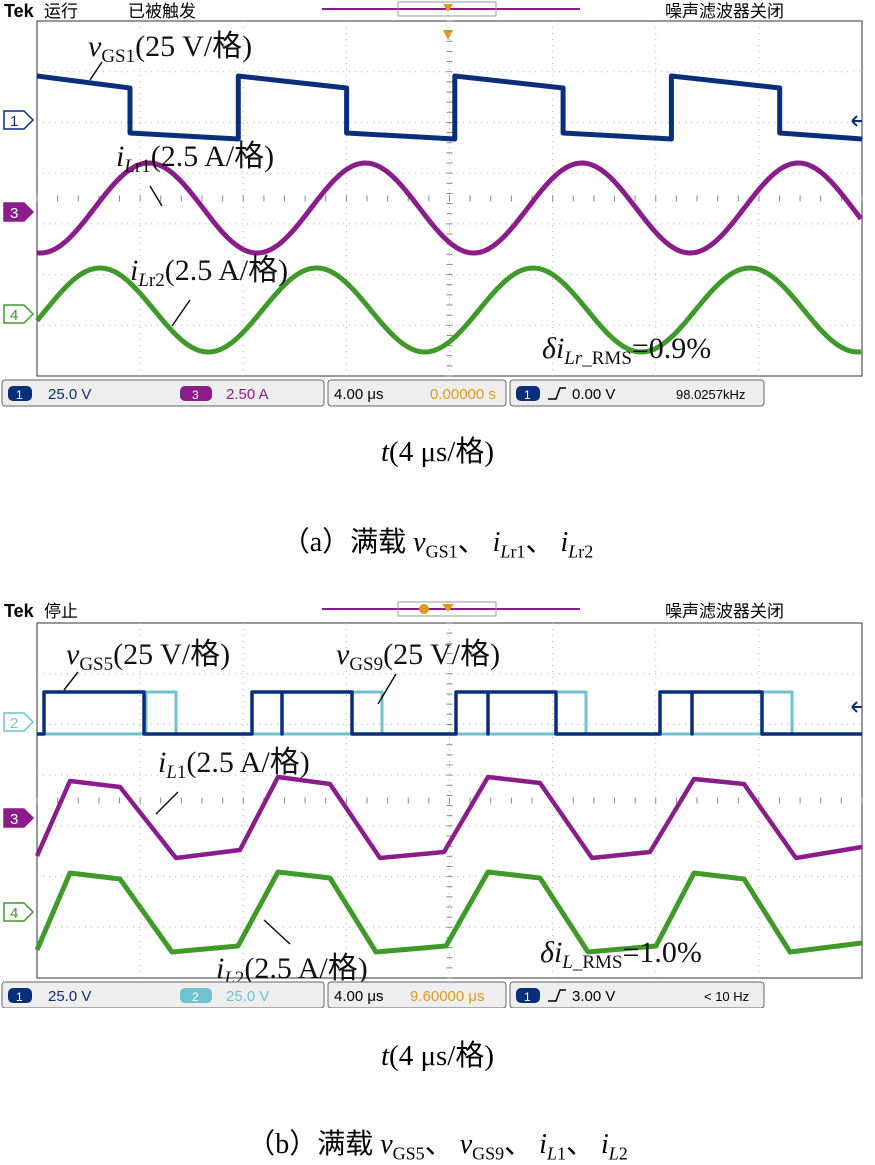  What do you see at coordinates (448, 35) in the screenshot?
I see `trigger-marker-icon` at bounding box center [448, 35].